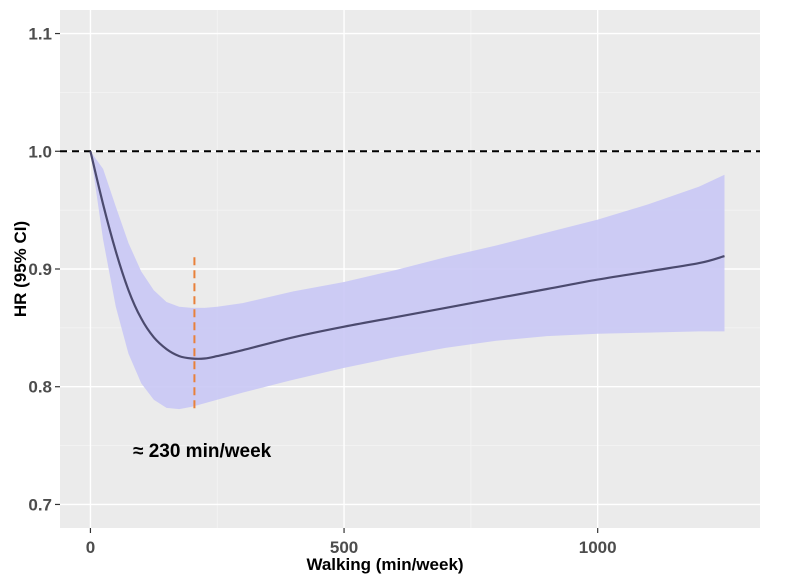 This screenshot has width=787, height=576. I want to click on y-tick-label: 1.1, so click(40, 34).